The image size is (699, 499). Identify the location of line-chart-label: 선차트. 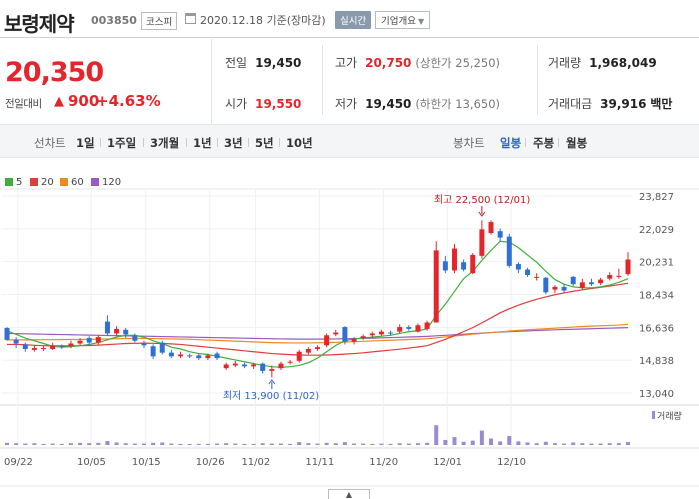
(50, 143).